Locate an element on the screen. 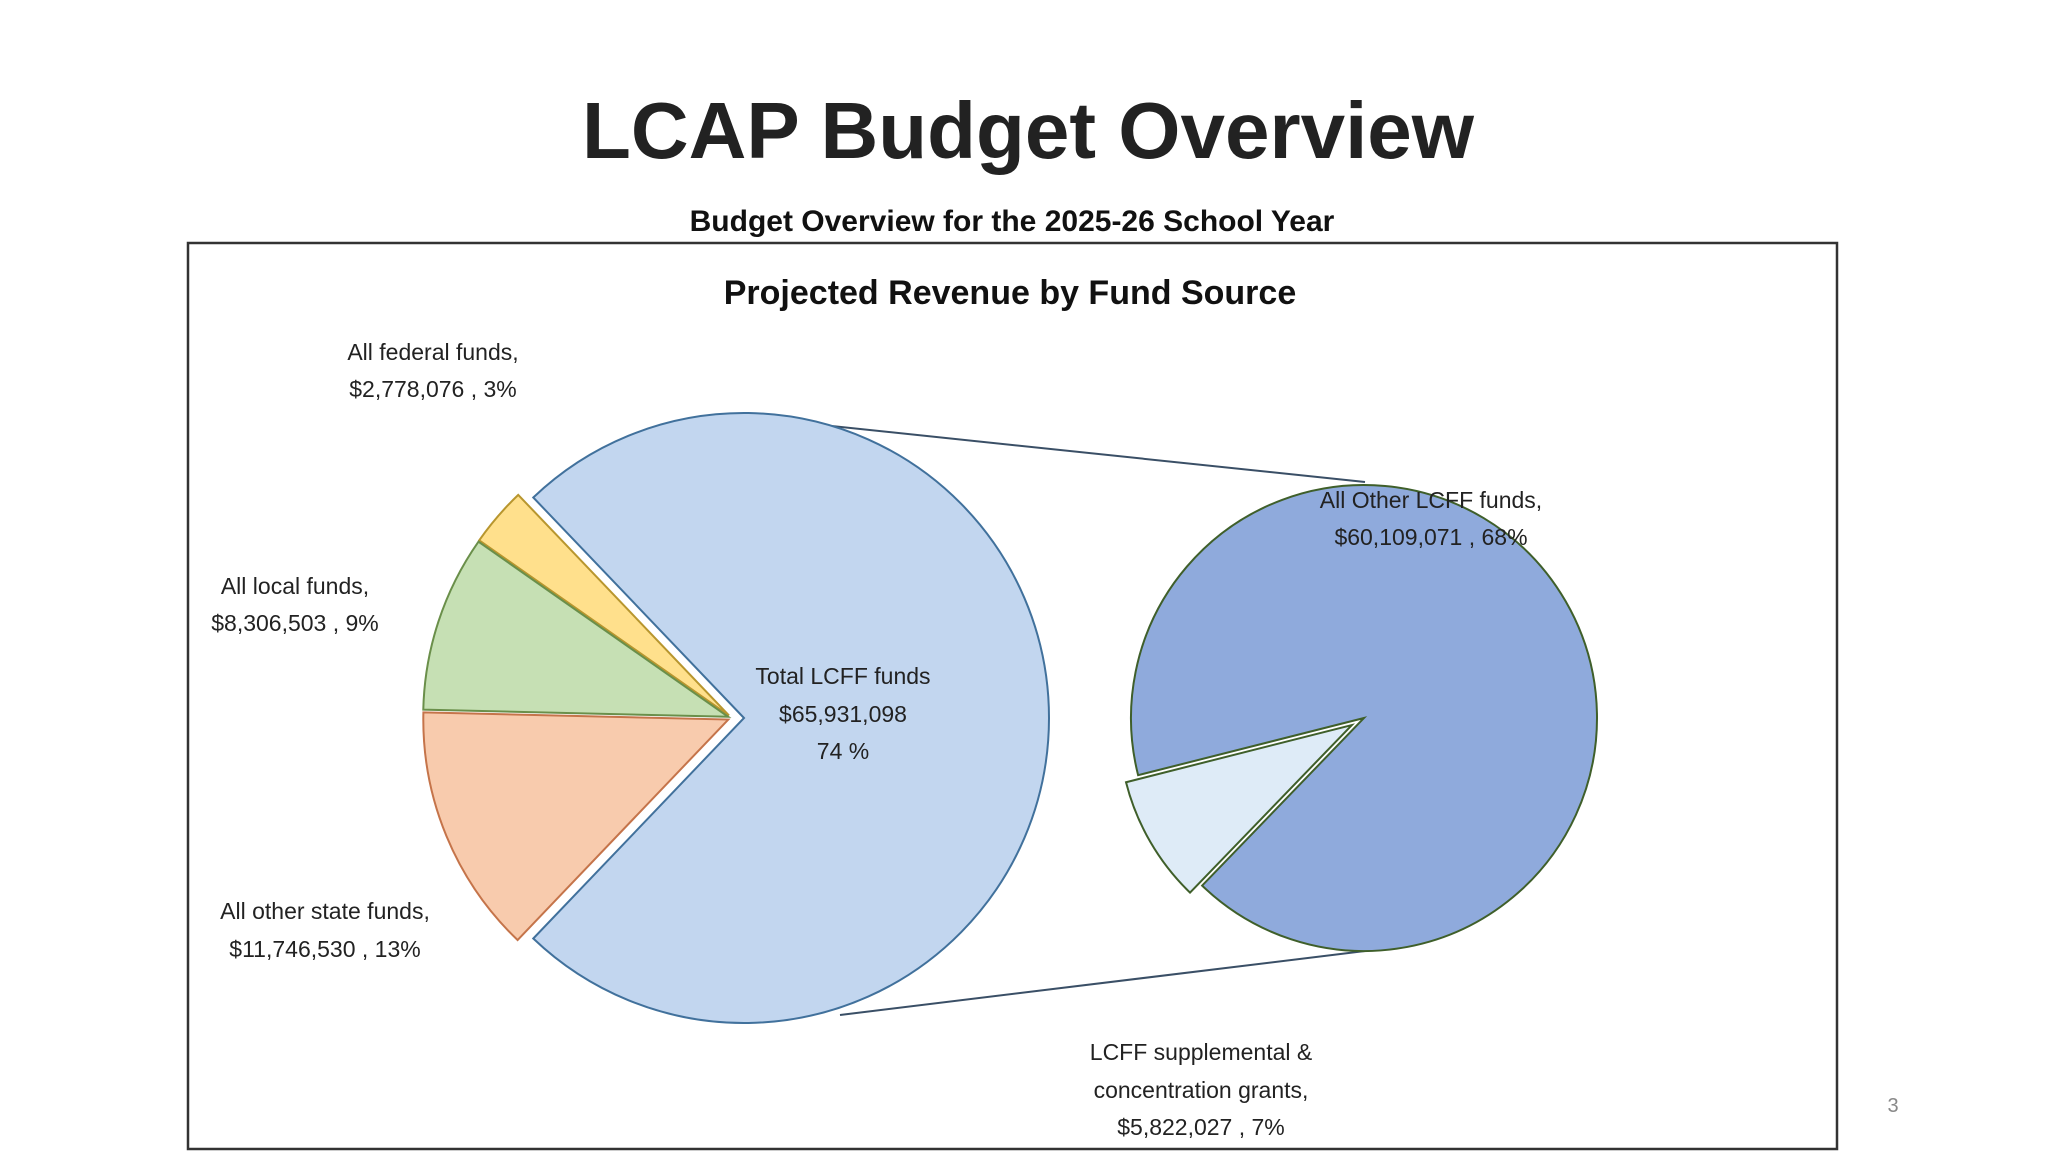  label-line: $65,931,098 is located at coordinates (843, 714).